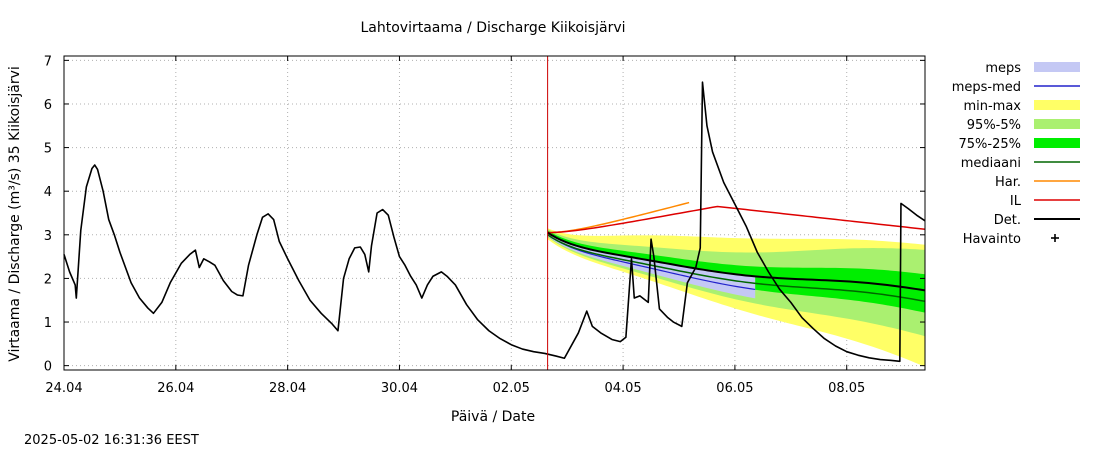 The width and height of the screenshot is (1100, 450). I want to click on legend-label: Havainto, so click(992, 239).